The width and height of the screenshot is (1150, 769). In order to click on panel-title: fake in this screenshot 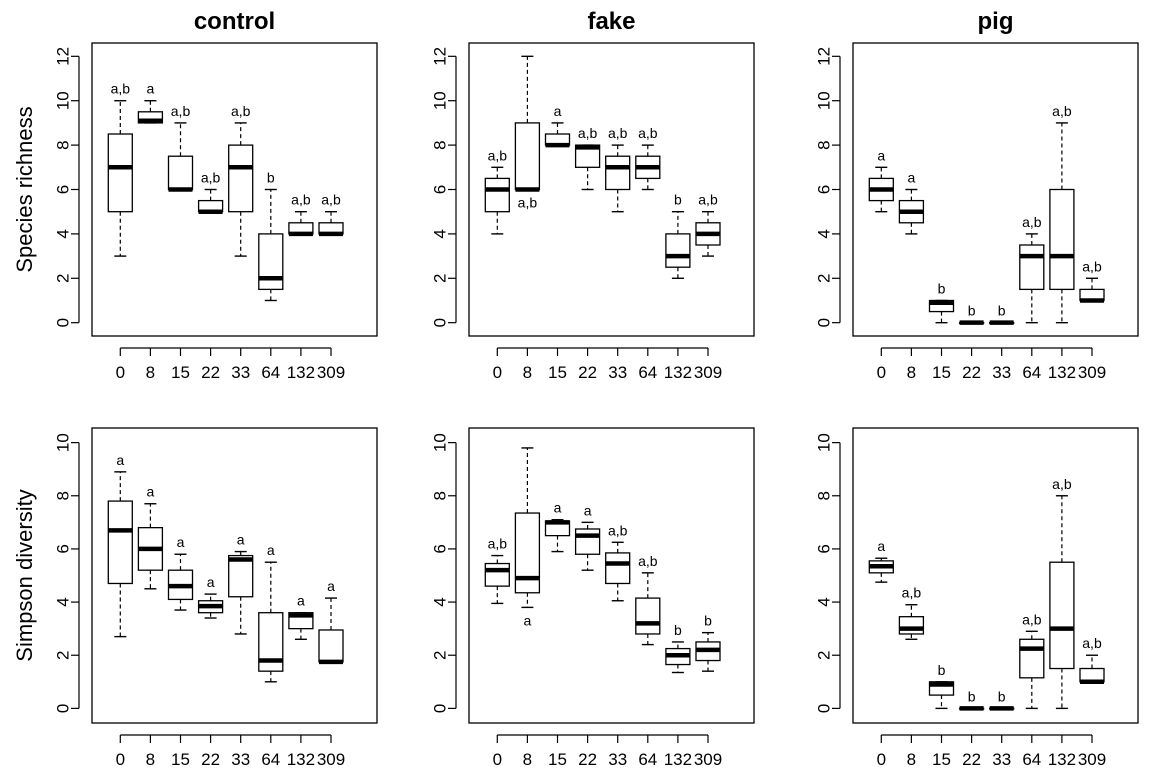, I will do `click(611, 21)`.